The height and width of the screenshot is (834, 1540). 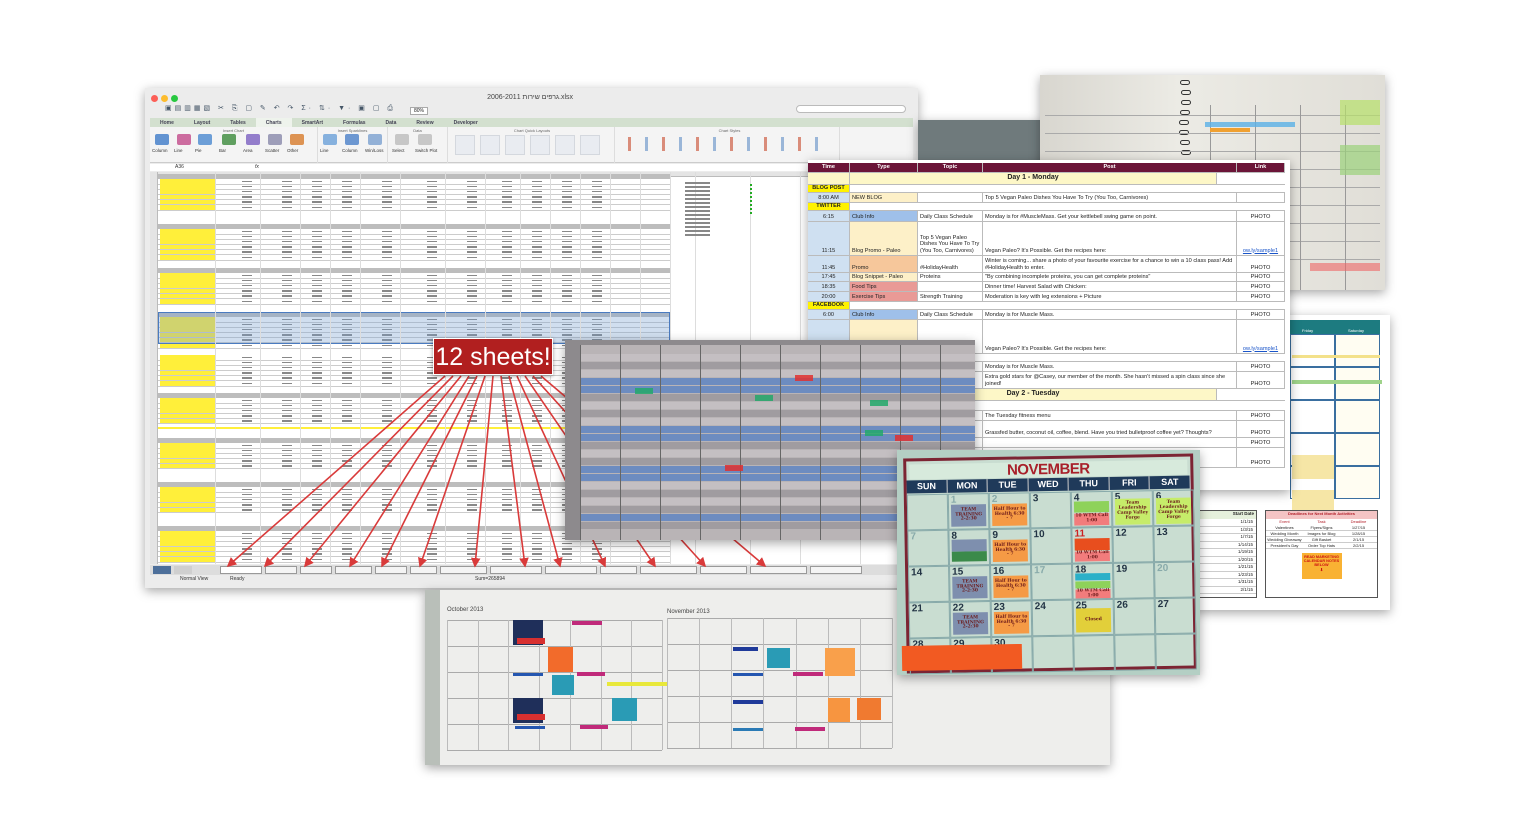 I want to click on tab-formulas: Formulas, so click(x=354, y=123).